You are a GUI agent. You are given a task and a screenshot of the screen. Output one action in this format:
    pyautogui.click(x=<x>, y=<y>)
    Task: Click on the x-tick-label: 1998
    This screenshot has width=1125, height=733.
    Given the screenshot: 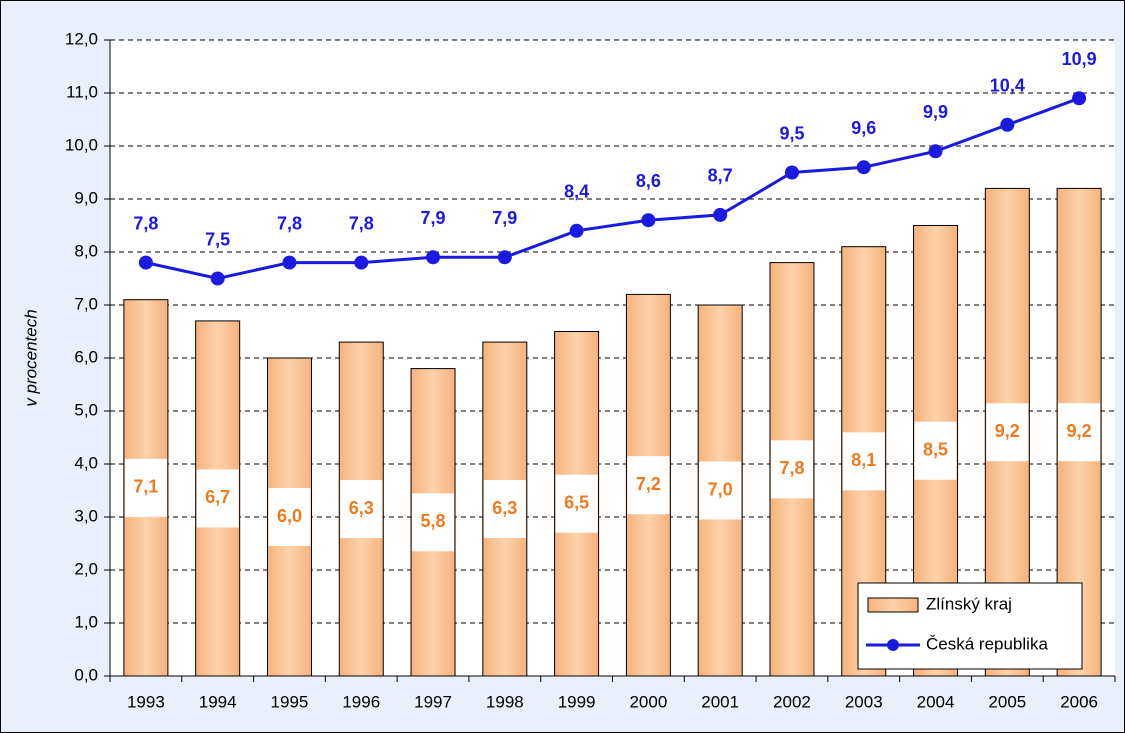 What is the action you would take?
    pyautogui.click(x=505, y=701)
    